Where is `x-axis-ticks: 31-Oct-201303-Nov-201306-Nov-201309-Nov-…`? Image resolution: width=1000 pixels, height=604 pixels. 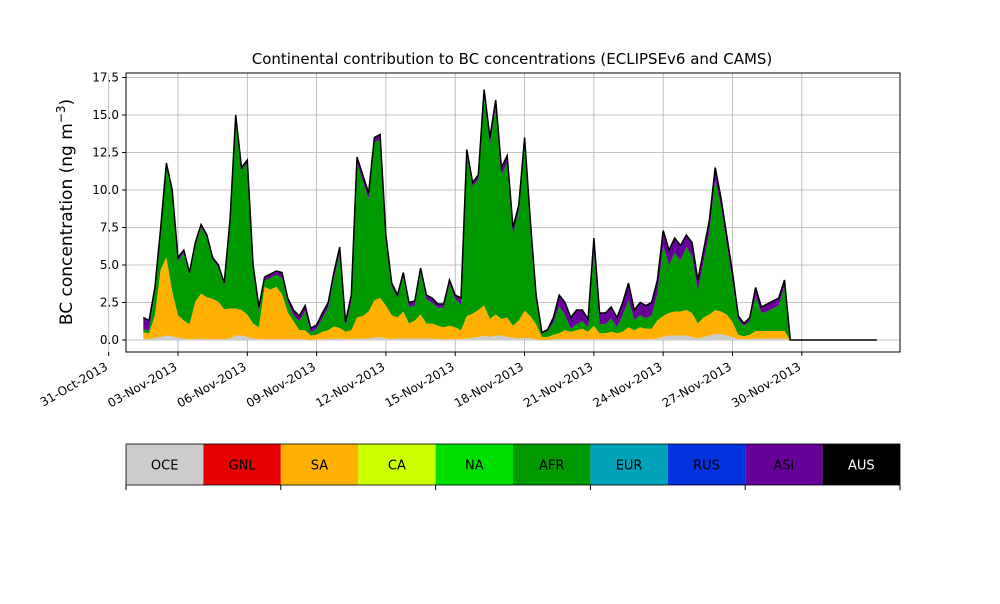 x-axis-ticks: 31-Oct-201303-Nov-201306-Nov-201309-Nov-… is located at coordinates (420, 381).